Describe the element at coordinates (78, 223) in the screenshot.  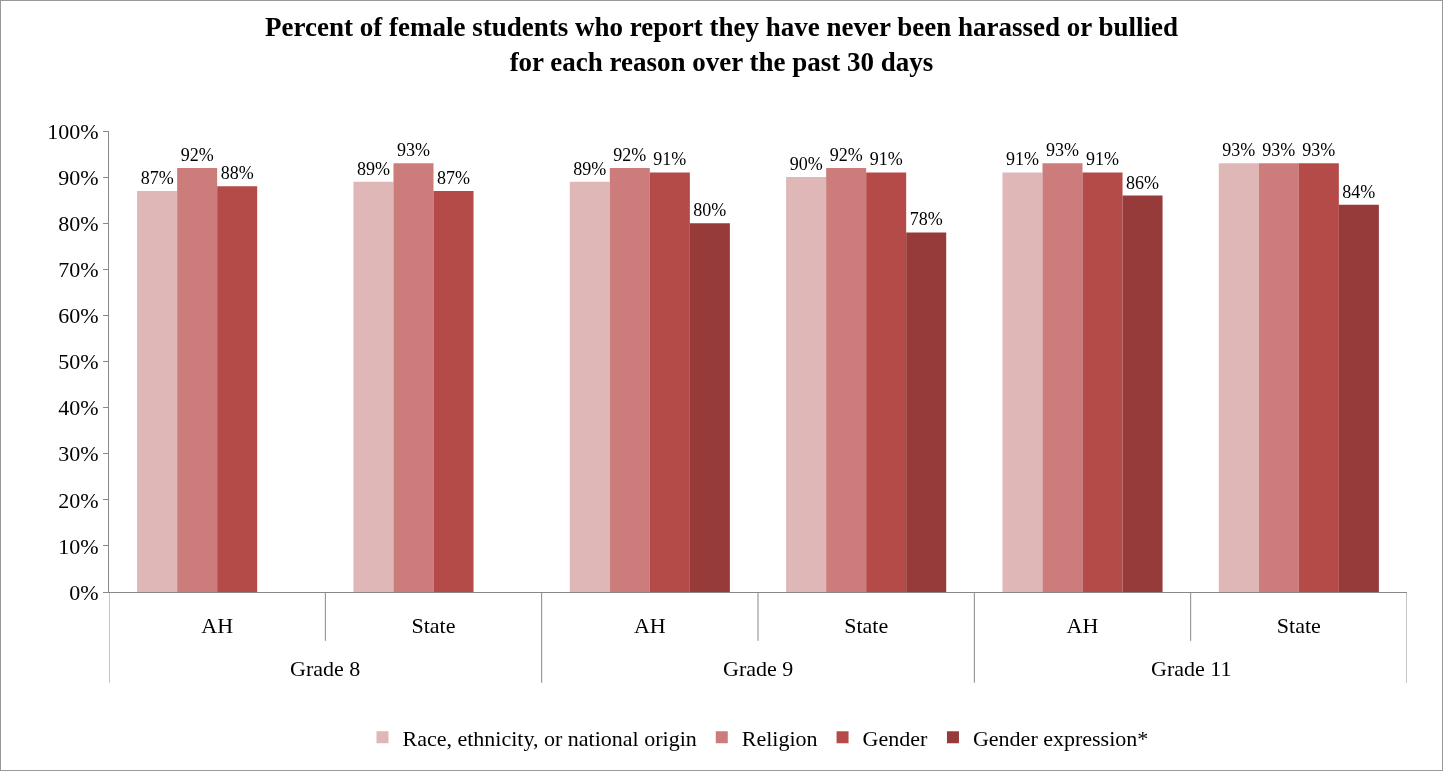
I see `y-tick-label: 80%` at that location.